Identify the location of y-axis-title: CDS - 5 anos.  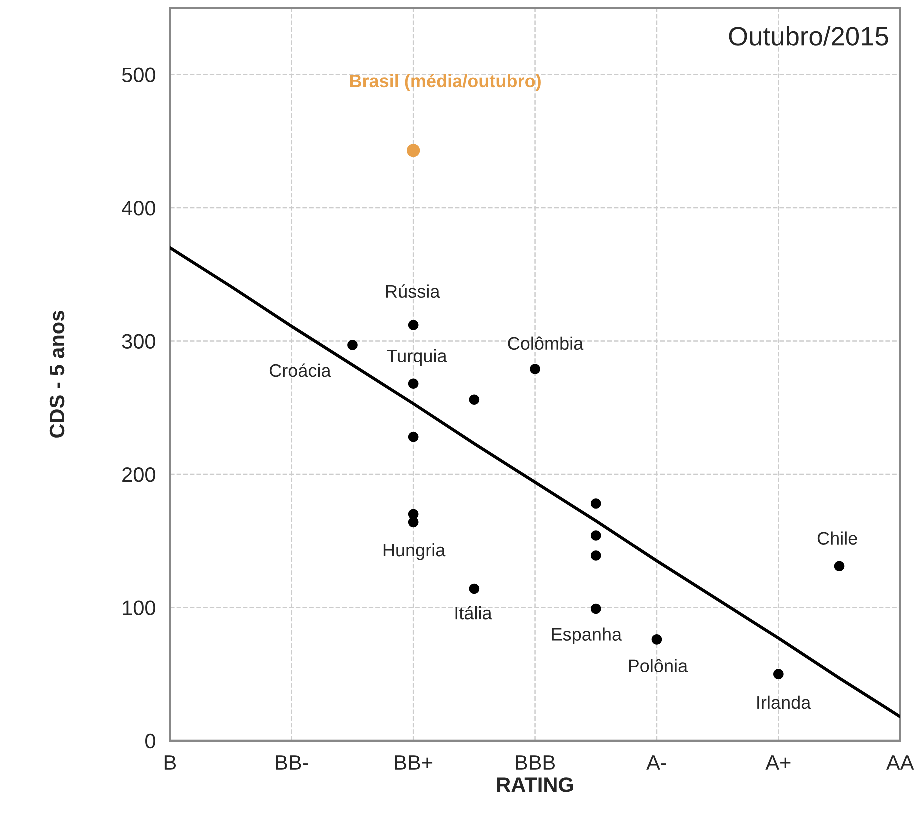
(57, 374).